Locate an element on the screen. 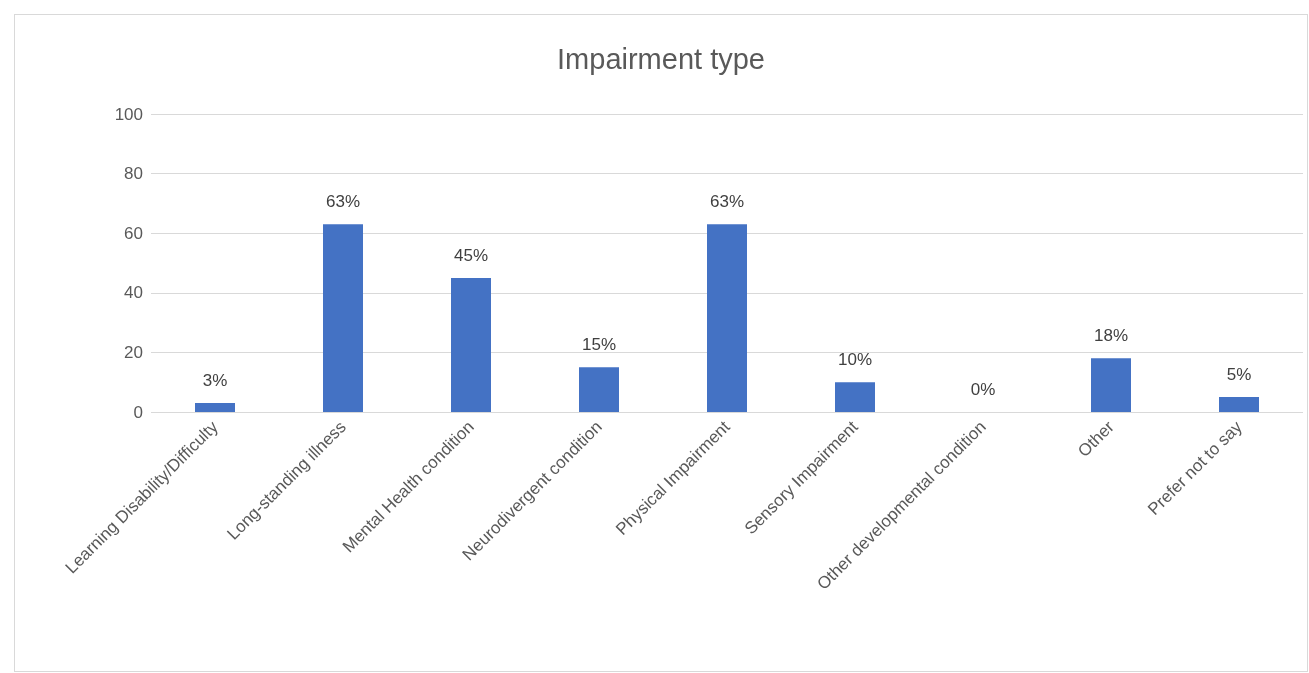 Image resolution: width=1309 pixels, height=673 pixels. data-label: 5% is located at coordinates (1239, 375).